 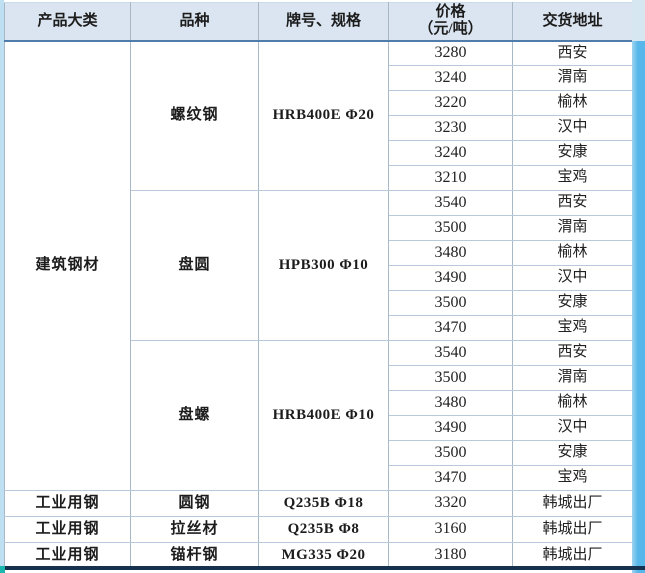 I want to click on header-price-line1: 价格, so click(x=450, y=12).